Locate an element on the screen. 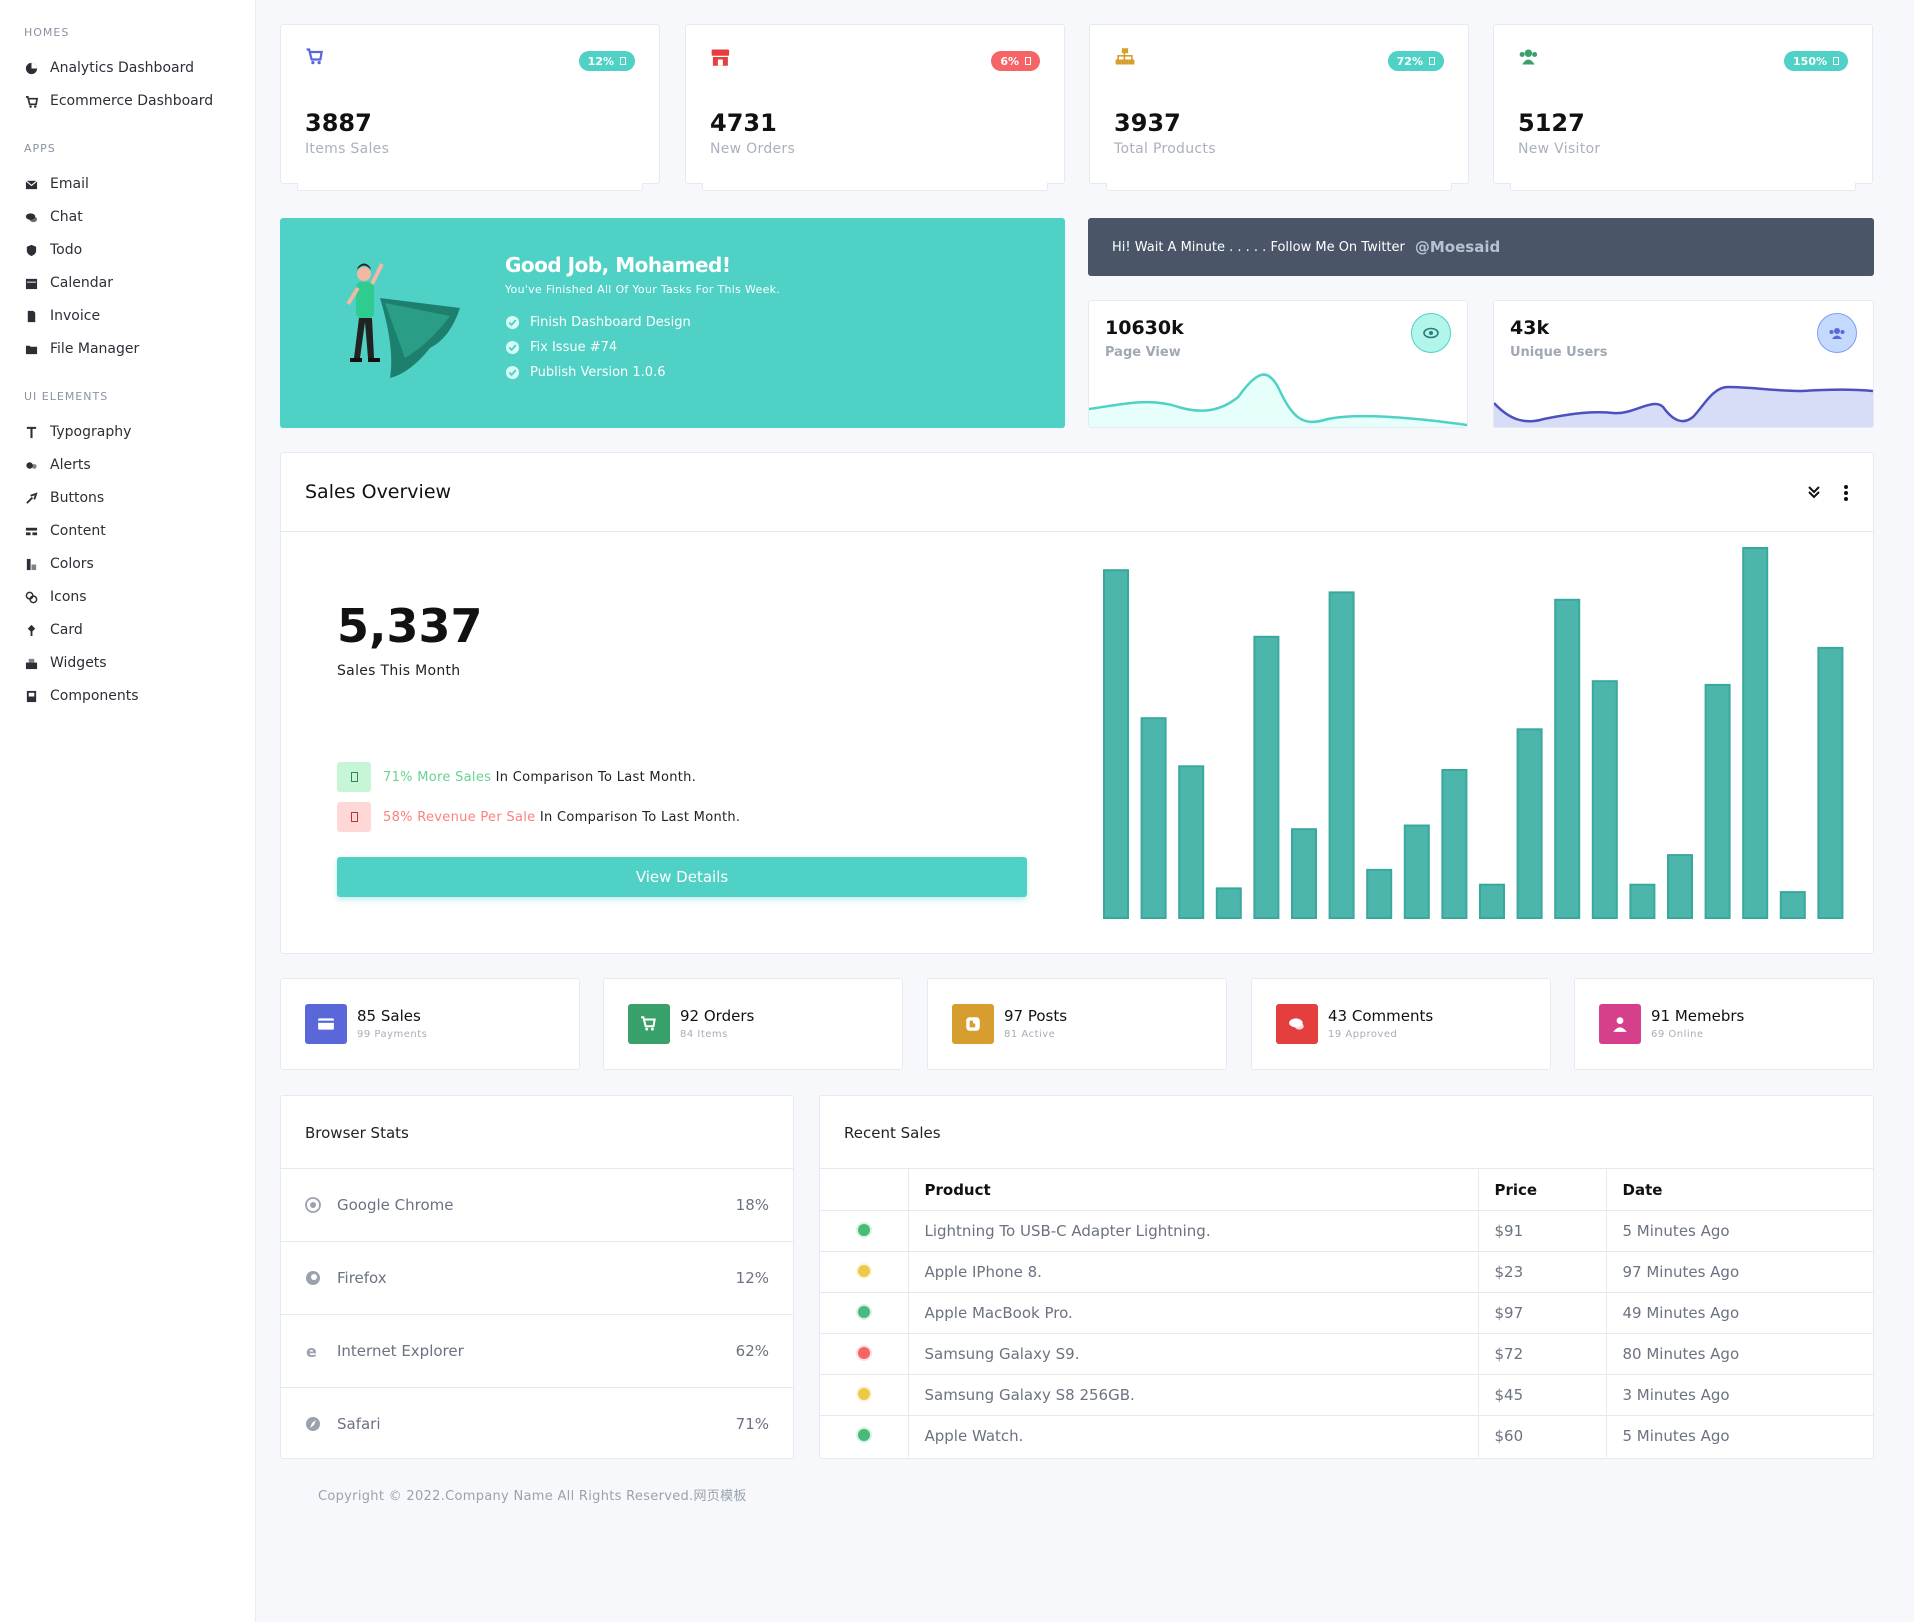  browser-row-firefox: Firefox 12% is located at coordinates (537, 1277).